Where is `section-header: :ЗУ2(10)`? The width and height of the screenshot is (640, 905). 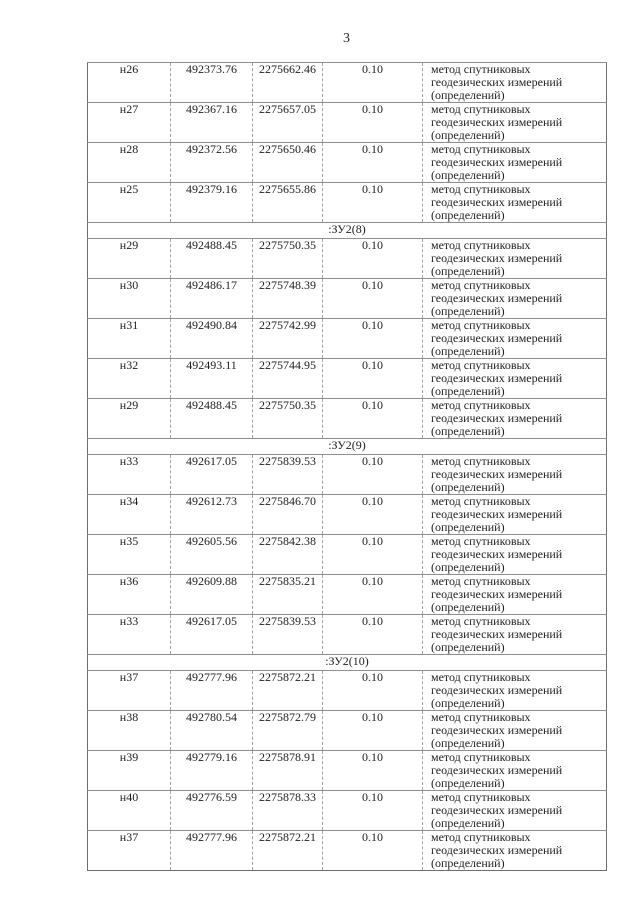 section-header: :ЗУ2(10) is located at coordinates (347, 662).